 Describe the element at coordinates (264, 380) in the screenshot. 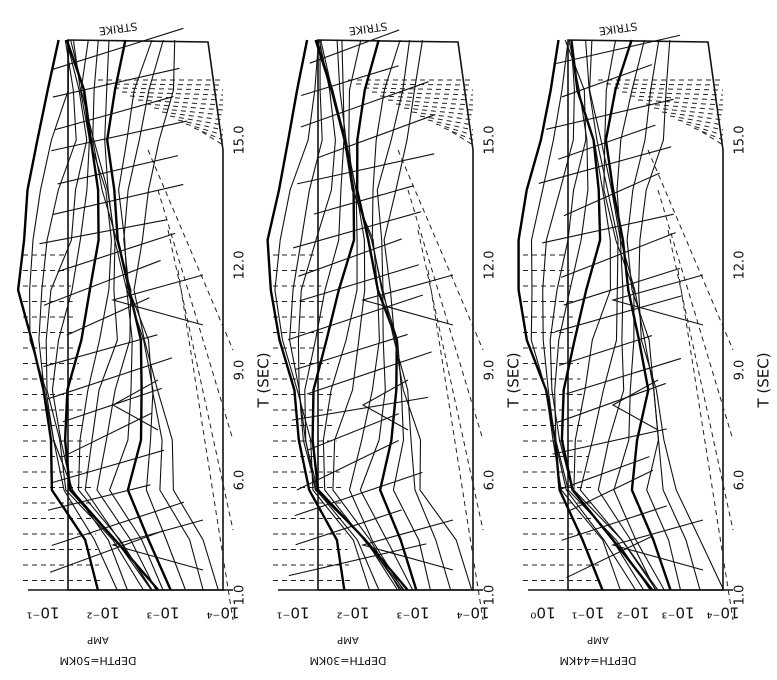

I see `t-axis-label: T (SEC)` at that location.